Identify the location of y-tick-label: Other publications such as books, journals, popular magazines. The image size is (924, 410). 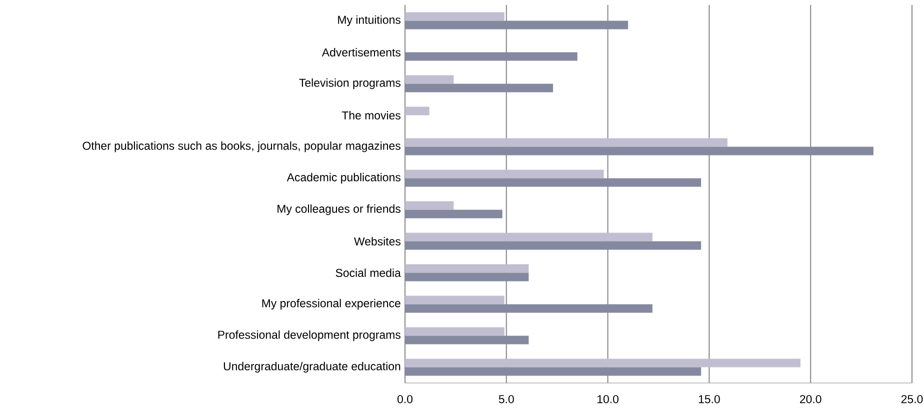
(241, 146).